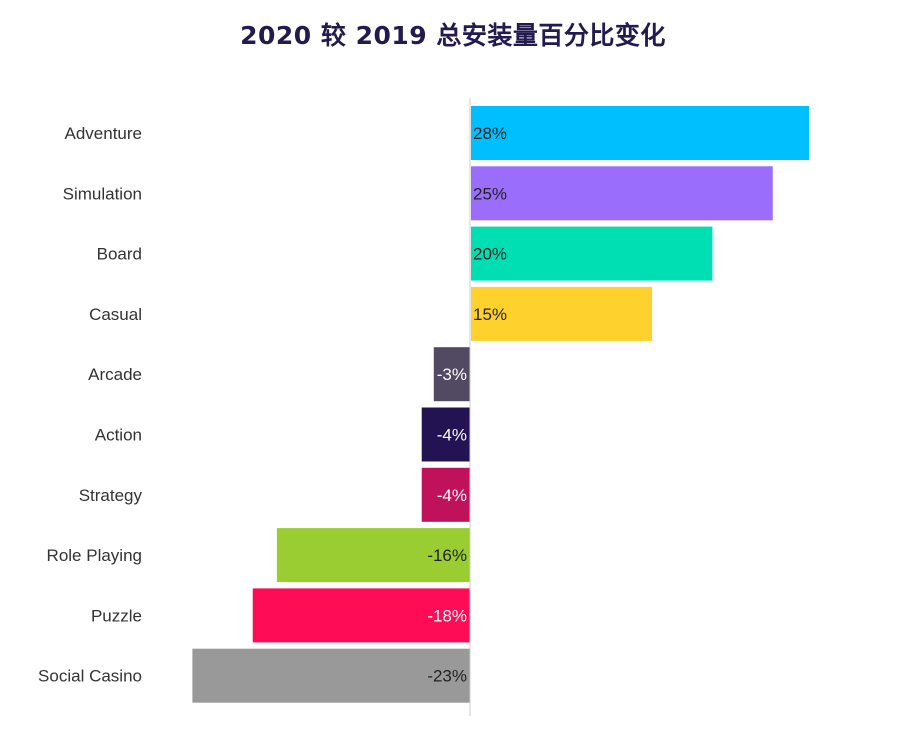 This screenshot has width=906, height=737. I want to click on value-label-role-playing: -16%, so click(447, 555).